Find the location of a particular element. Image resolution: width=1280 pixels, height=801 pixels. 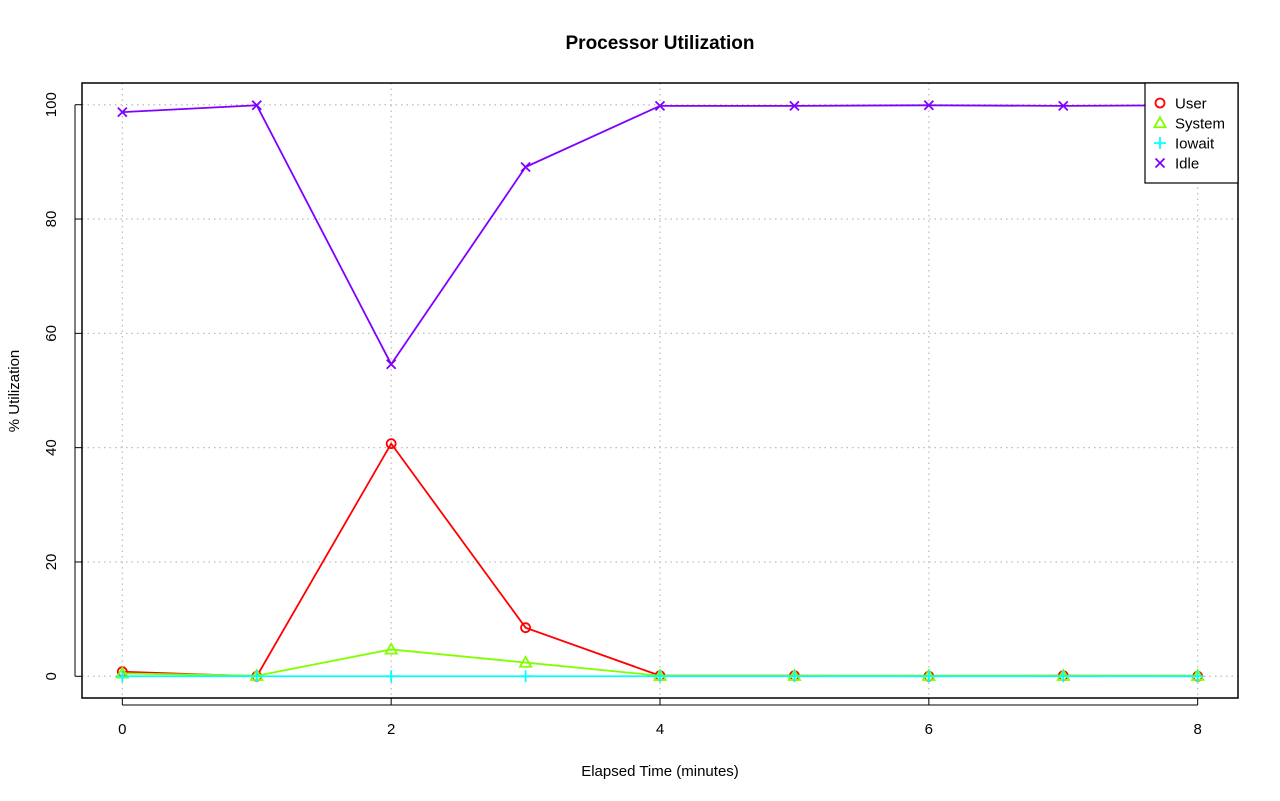

legend-marker-user is located at coordinates (1160, 103).